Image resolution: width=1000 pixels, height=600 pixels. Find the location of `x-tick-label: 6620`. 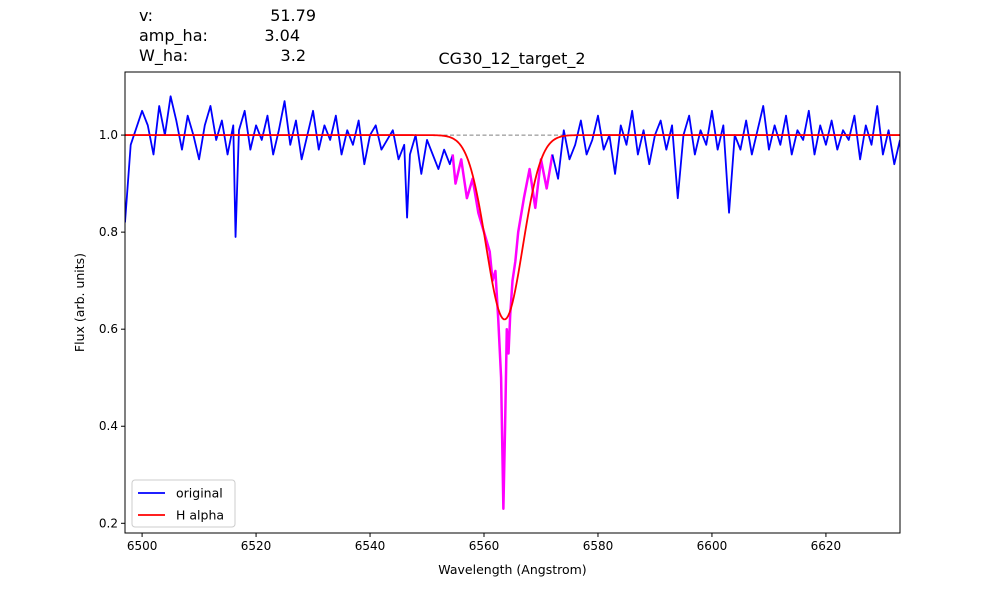

x-tick-label: 6620 is located at coordinates (826, 546).